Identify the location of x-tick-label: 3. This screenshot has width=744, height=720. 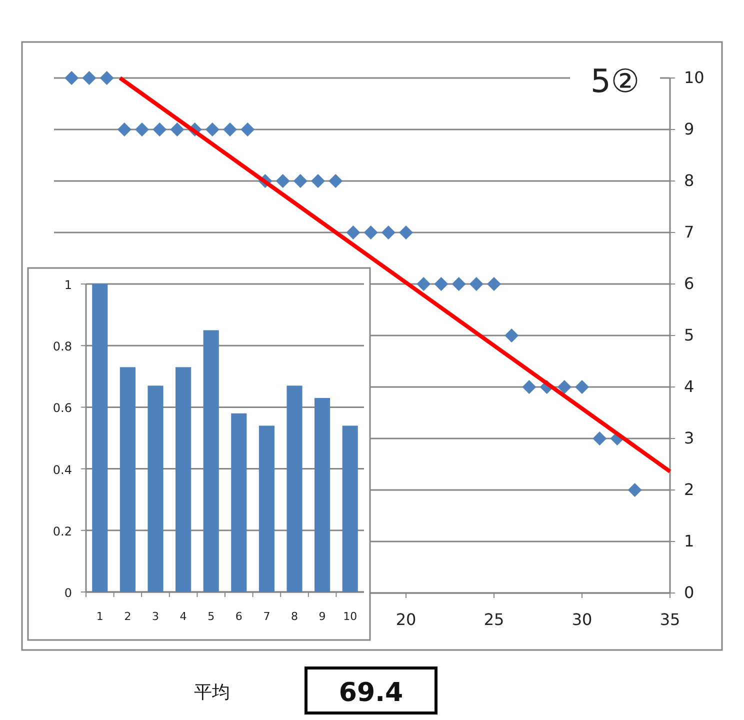
(155, 616).